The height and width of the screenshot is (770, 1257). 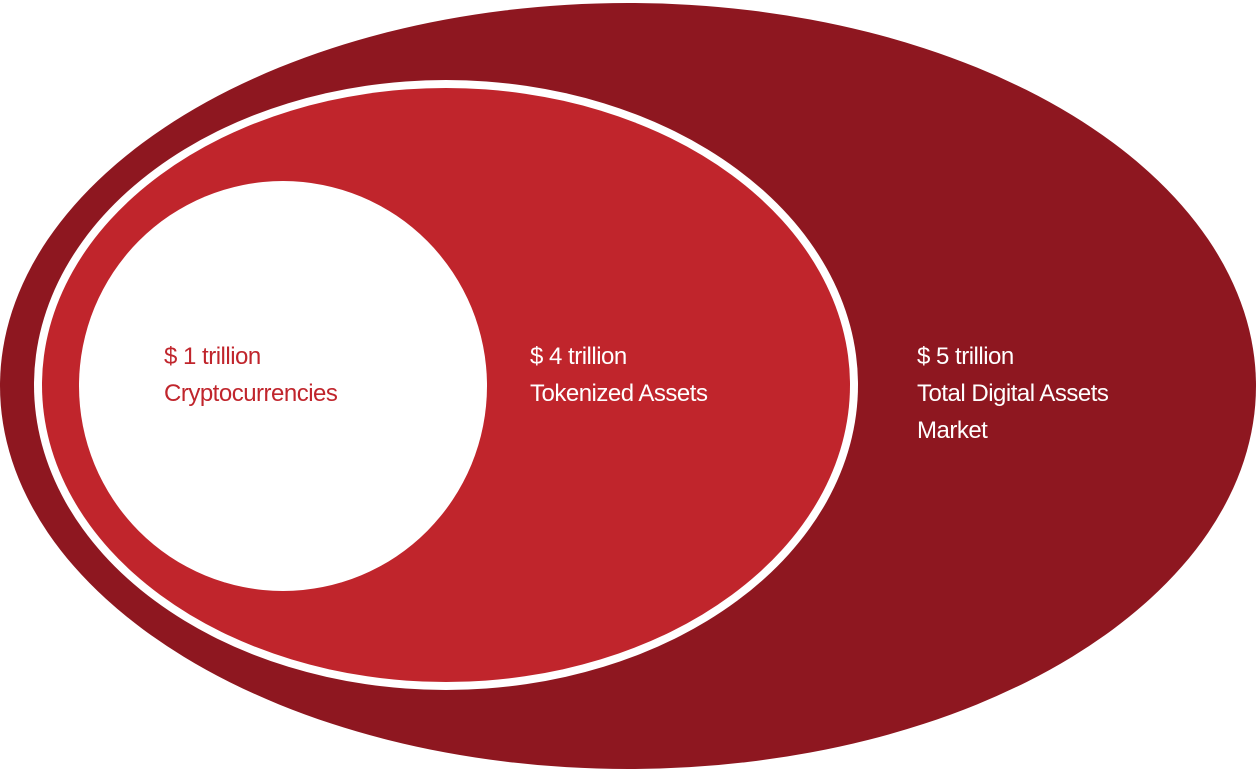 I want to click on total-digital-assets-value-label: $ 5 trillion, so click(x=965, y=356).